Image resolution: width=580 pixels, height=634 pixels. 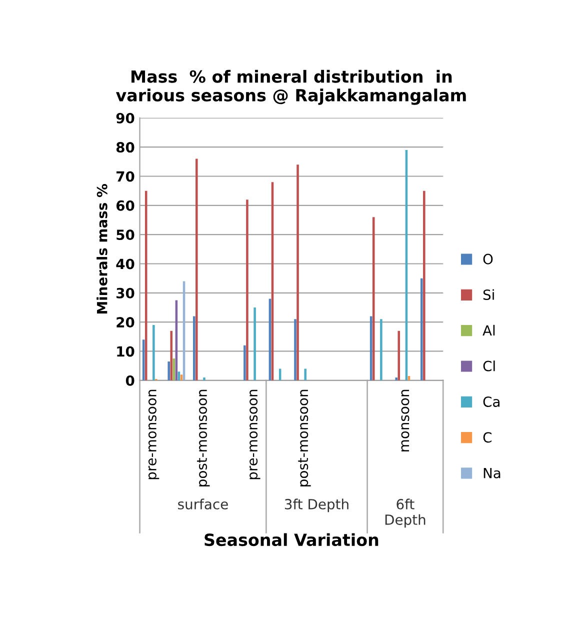 I want to click on y-tick-label: 60, so click(x=125, y=205).